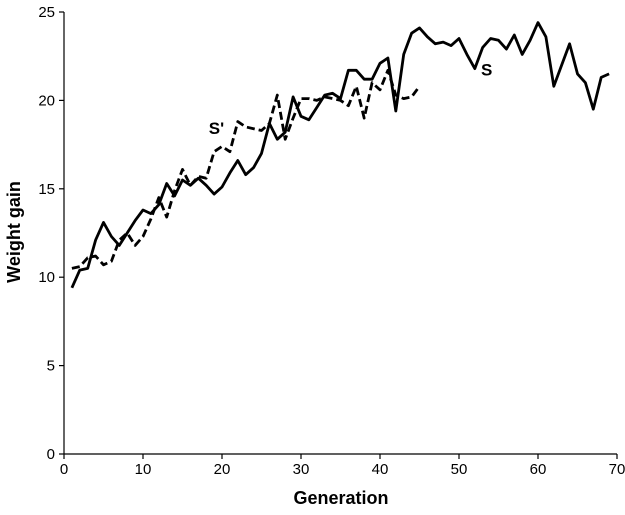 This screenshot has width=625, height=515. What do you see at coordinates (46, 12) in the screenshot?
I see `y-tick-label: 25` at bounding box center [46, 12].